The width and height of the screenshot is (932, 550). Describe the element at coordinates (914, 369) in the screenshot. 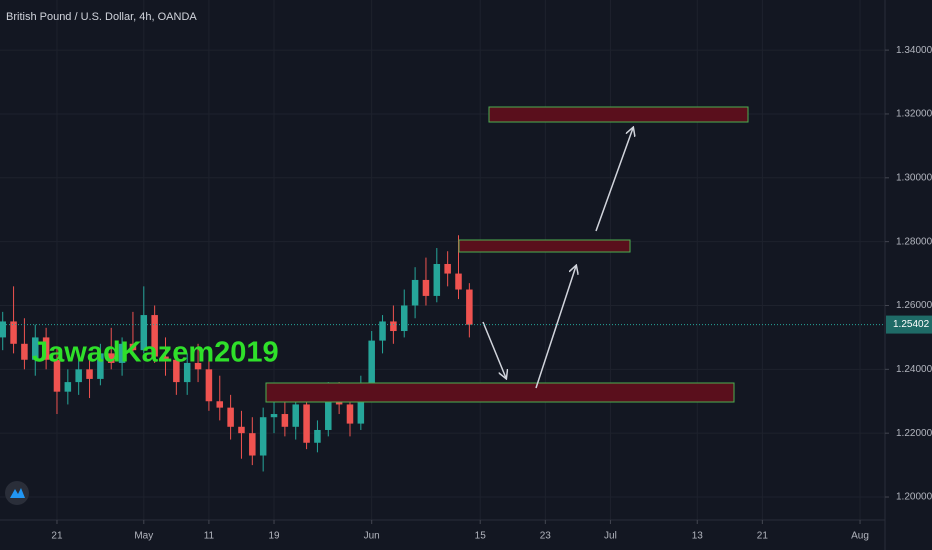

I see `y-tick-label: 1.24000` at that location.